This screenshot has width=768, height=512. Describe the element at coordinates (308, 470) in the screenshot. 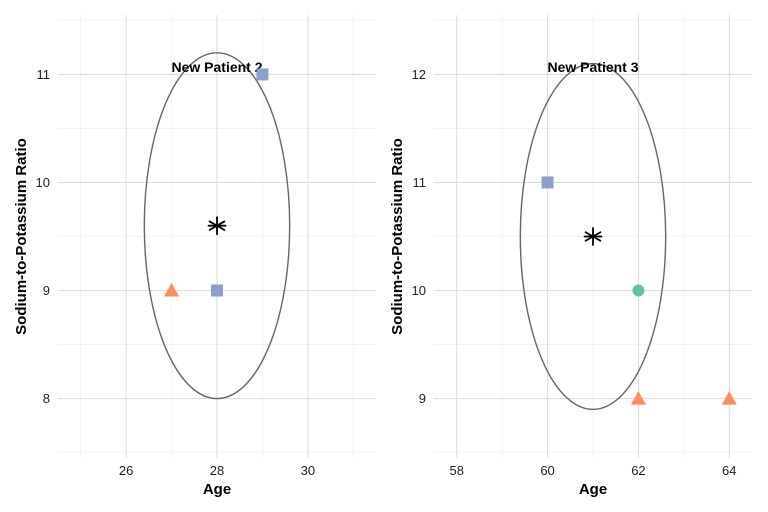

I see `x-tick-label: 30` at that location.